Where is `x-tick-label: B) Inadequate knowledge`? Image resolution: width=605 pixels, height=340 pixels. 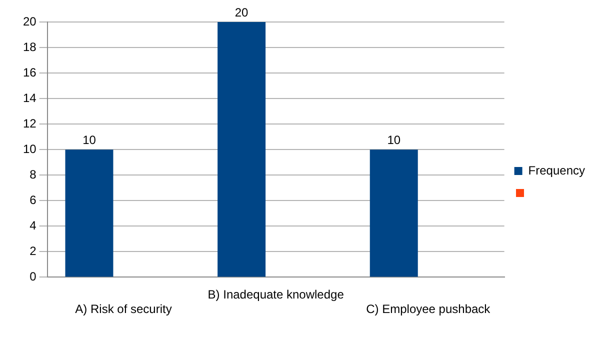
x-tick-label: B) Inadequate knowledge is located at coordinates (276, 295).